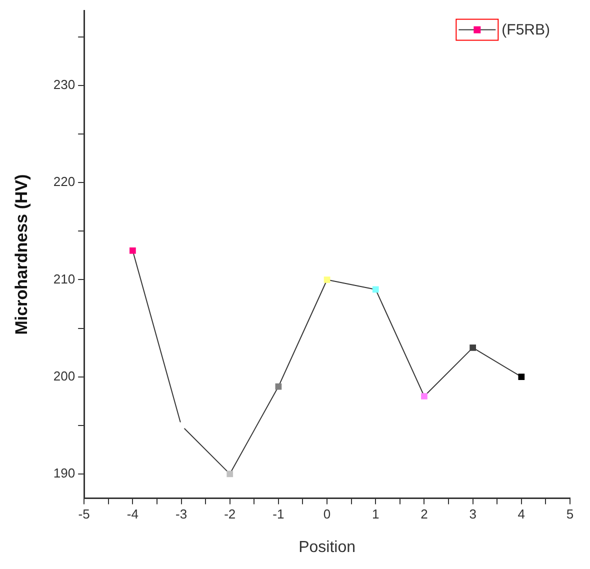 This screenshot has width=590, height=569. What do you see at coordinates (230, 514) in the screenshot?
I see `x-tick-label: -2` at bounding box center [230, 514].